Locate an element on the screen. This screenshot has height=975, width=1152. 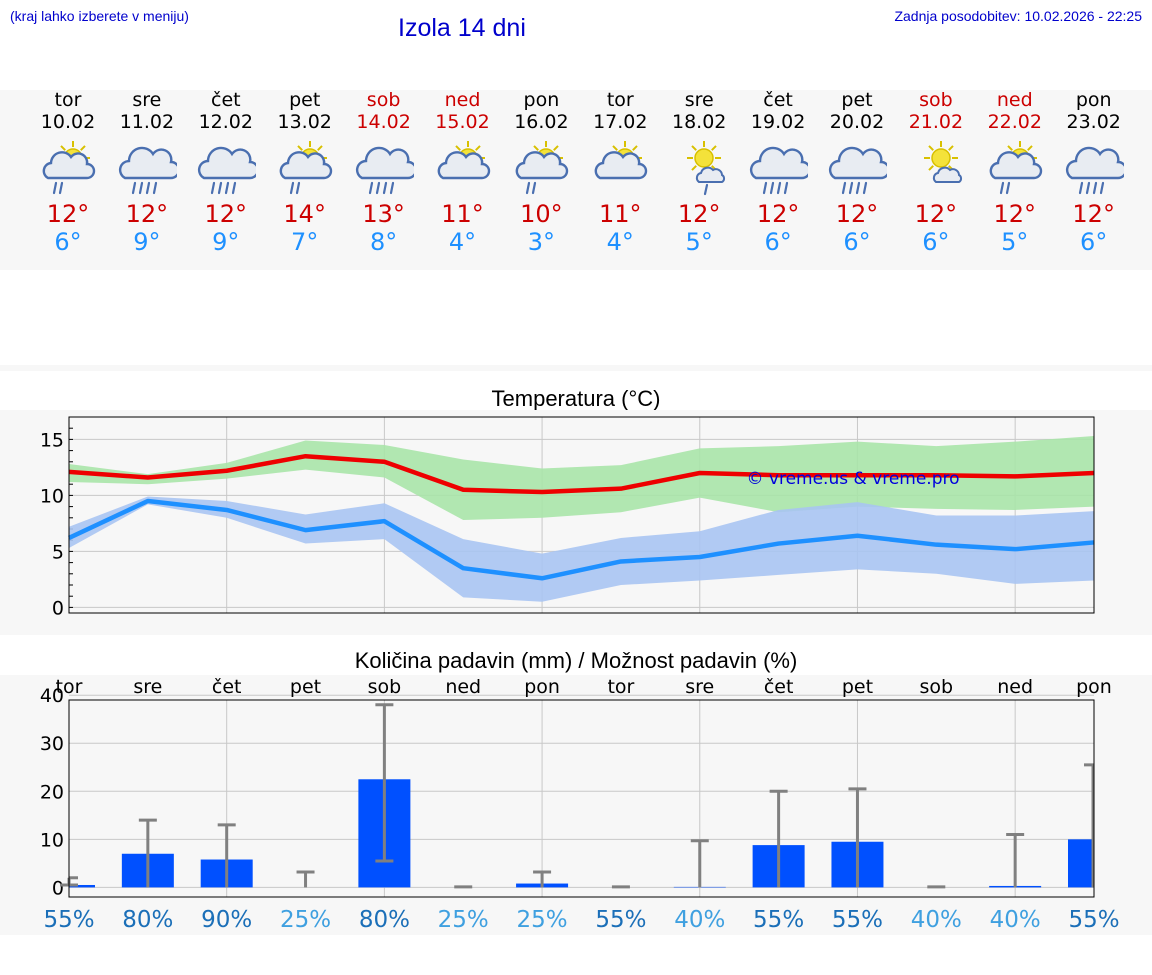
day-date: 14.02 is located at coordinates (383, 122).